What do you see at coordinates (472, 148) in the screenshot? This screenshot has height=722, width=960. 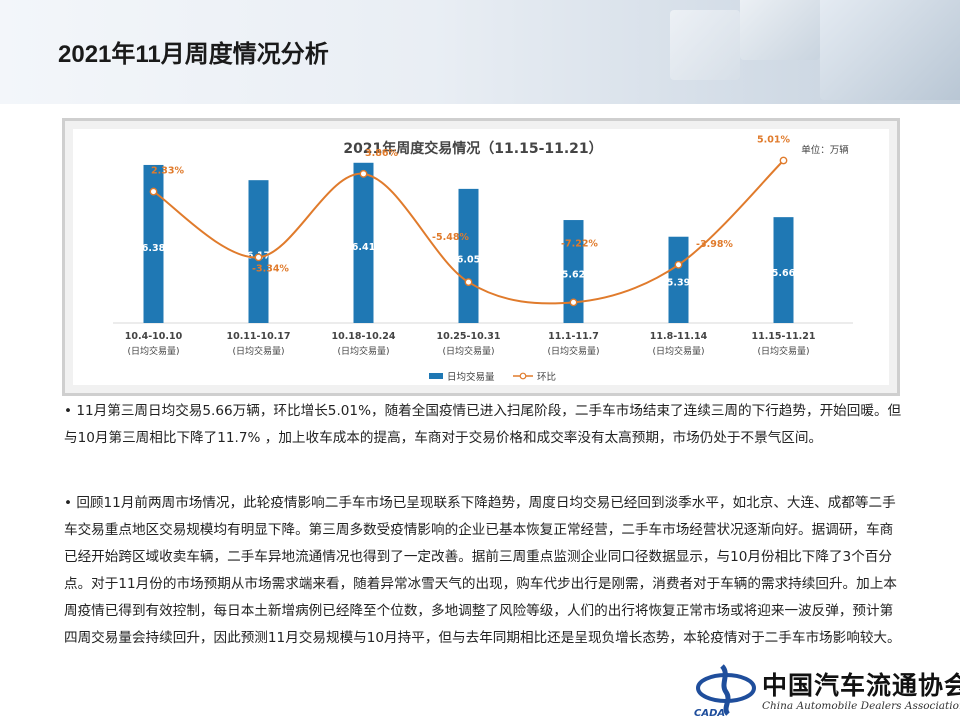 I see `chart-title: 2021年周度交易情况（11.15-11.21）` at bounding box center [472, 148].